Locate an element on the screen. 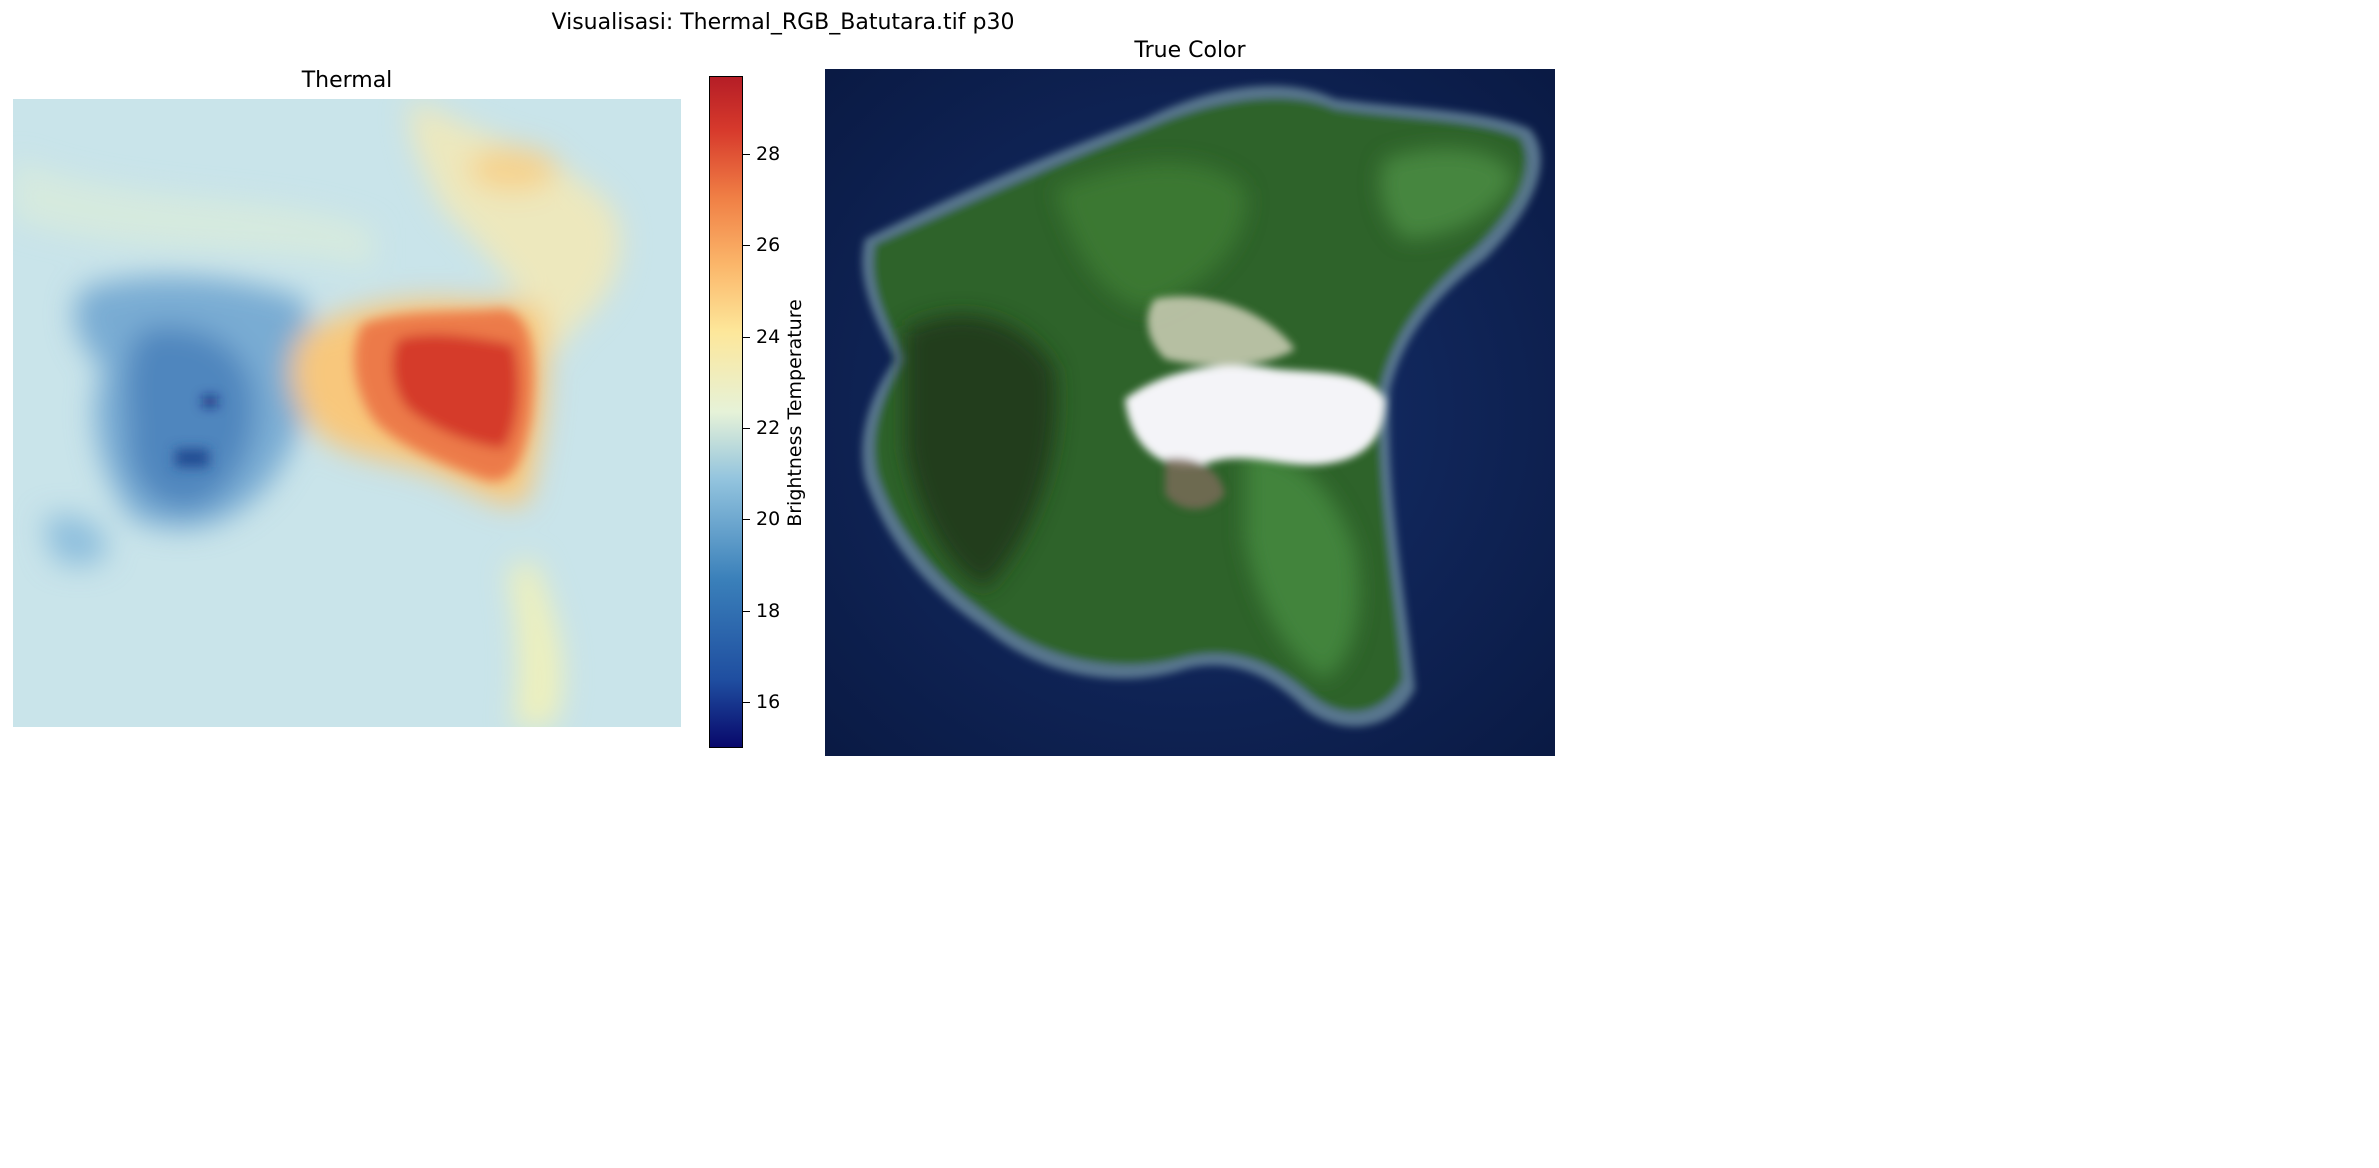 The height and width of the screenshot is (1168, 2379). colorbar-tick-label: 20 is located at coordinates (768, 519).